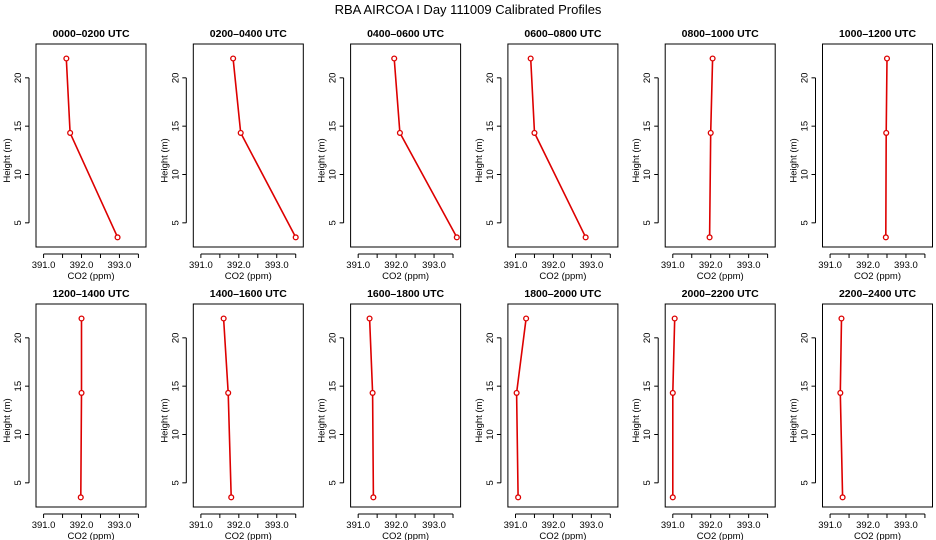 The height and width of the screenshot is (540, 936). I want to click on panel-title: 2000–2200 UTC, so click(720, 294).